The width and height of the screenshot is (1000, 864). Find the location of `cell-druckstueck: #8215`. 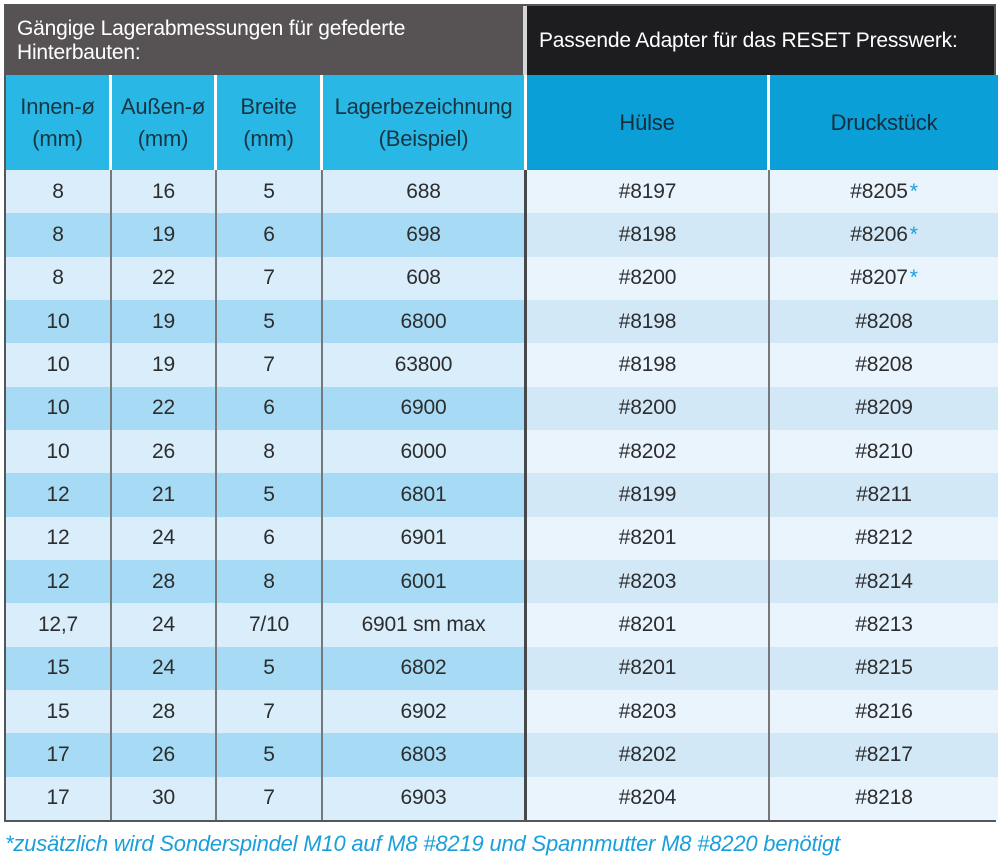

cell-druckstueck: #8215 is located at coordinates (884, 668).